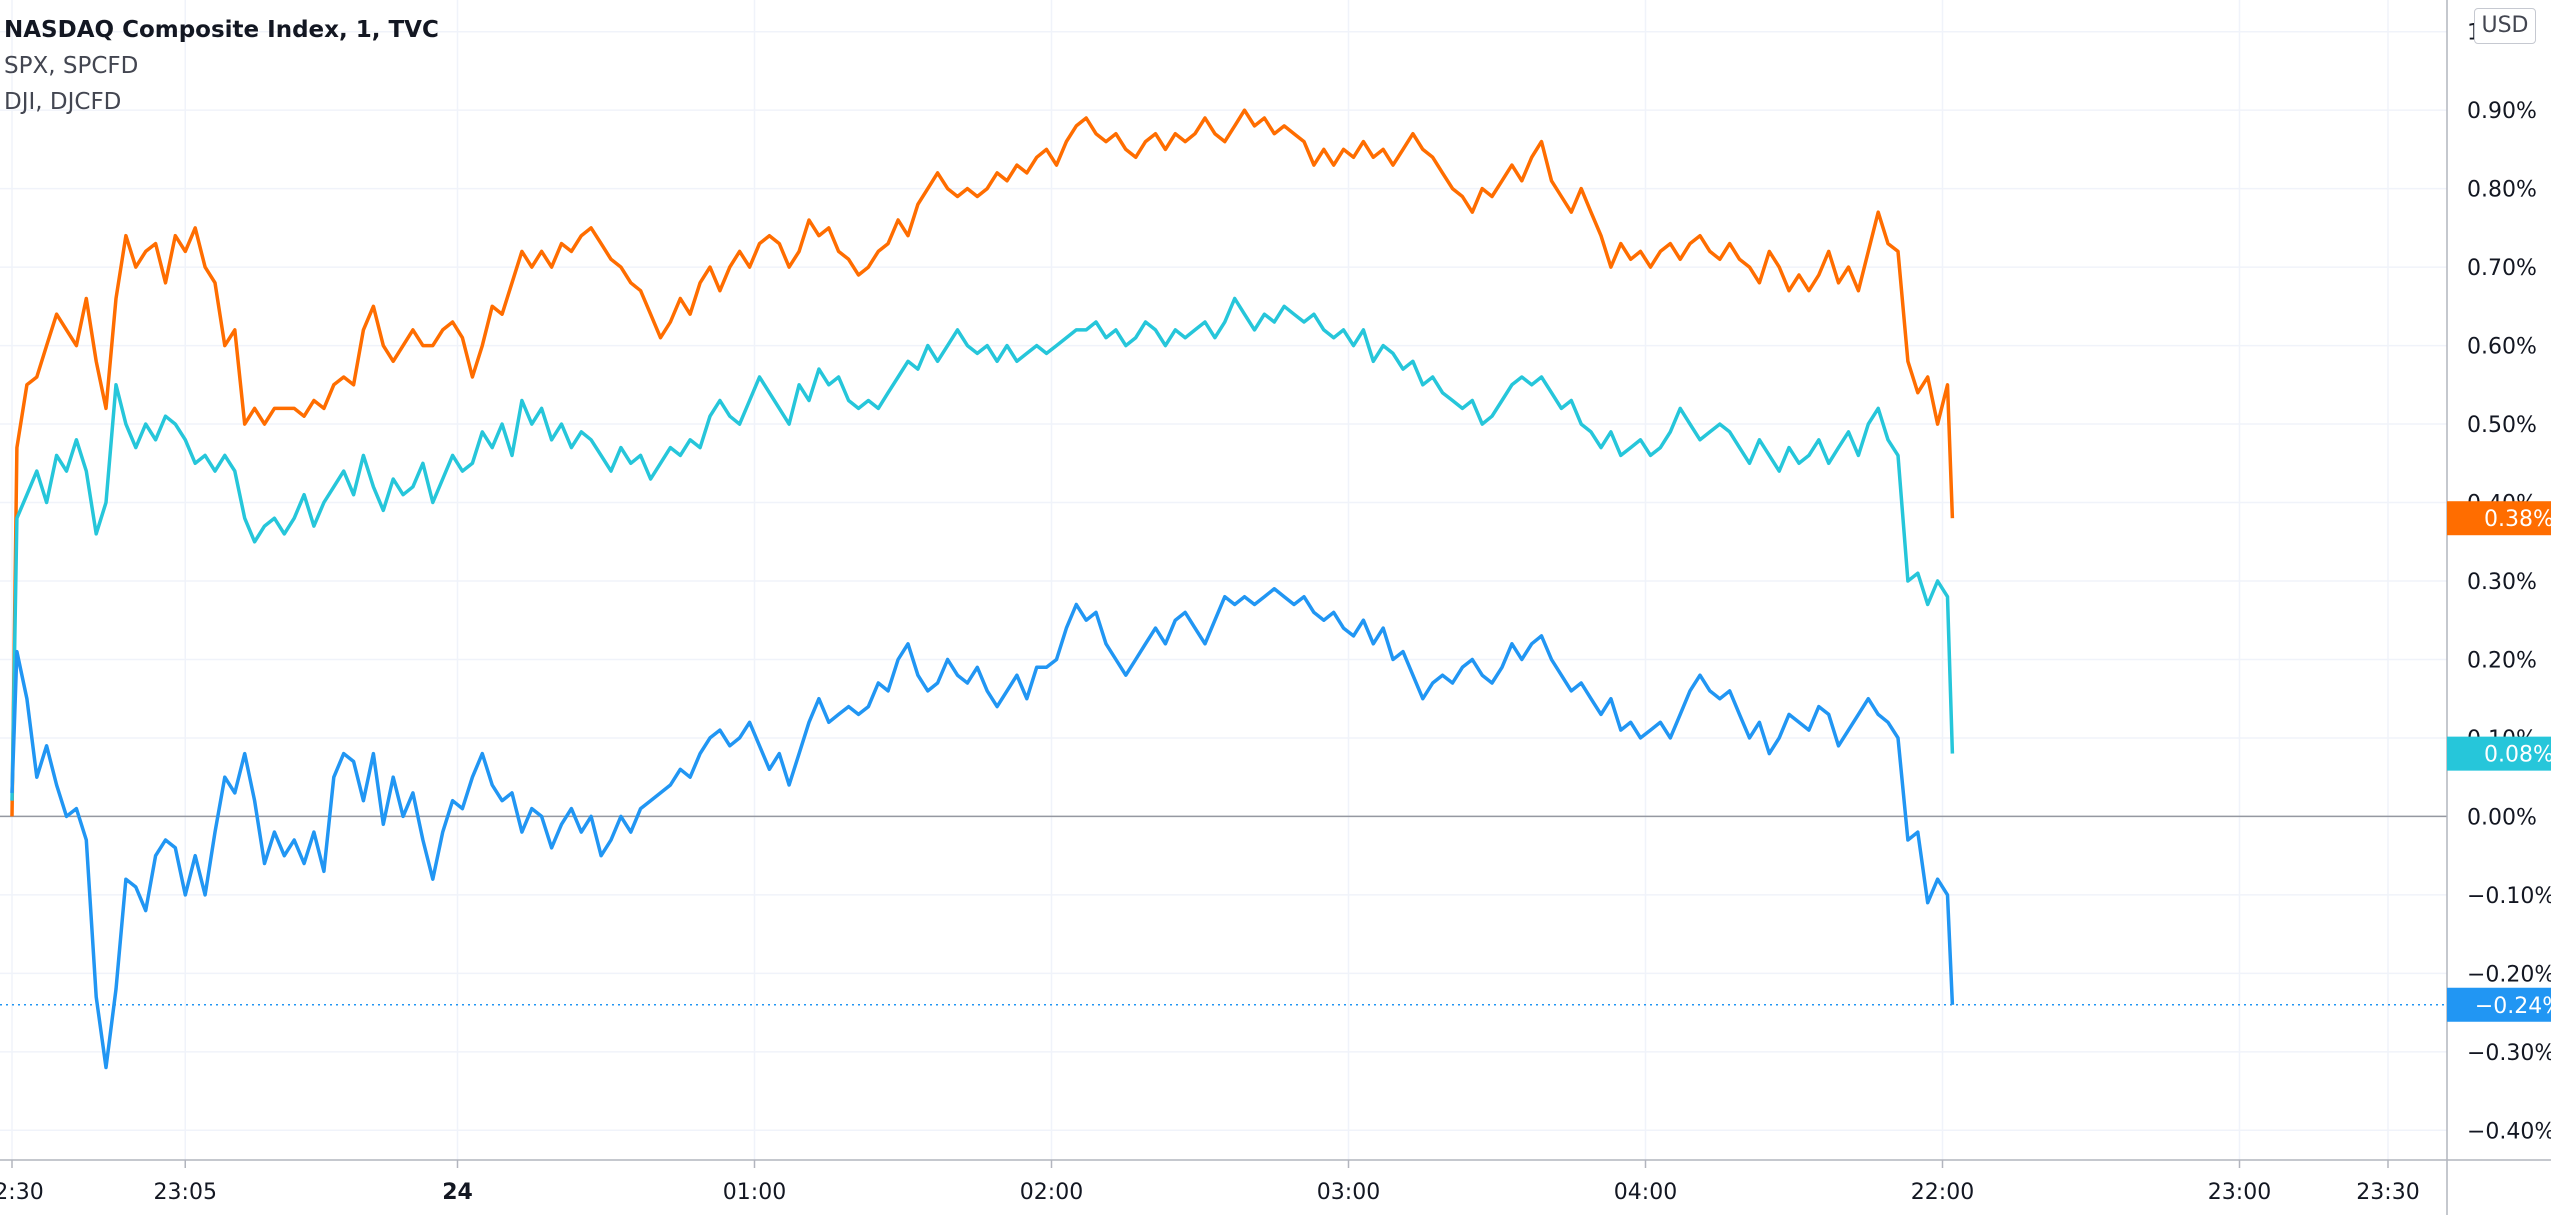 This screenshot has width=2551, height=1215. Describe the element at coordinates (63, 102) in the screenshot. I see `legend-item-dji: DJI, DJCFD` at that location.